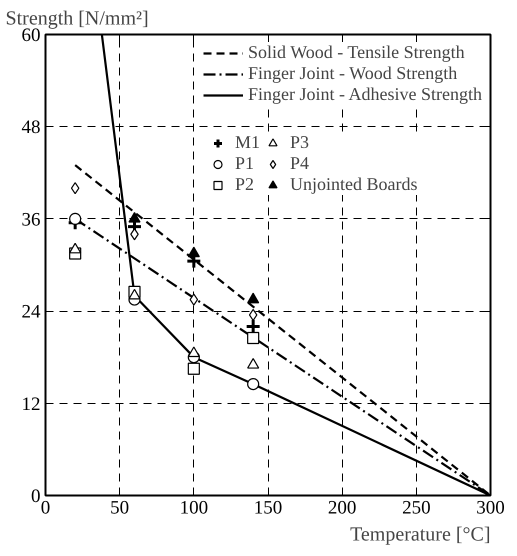 This screenshot has height=556, width=517. Describe the element at coordinates (245, 163) in the screenshot. I see `legend-label: P1` at that location.